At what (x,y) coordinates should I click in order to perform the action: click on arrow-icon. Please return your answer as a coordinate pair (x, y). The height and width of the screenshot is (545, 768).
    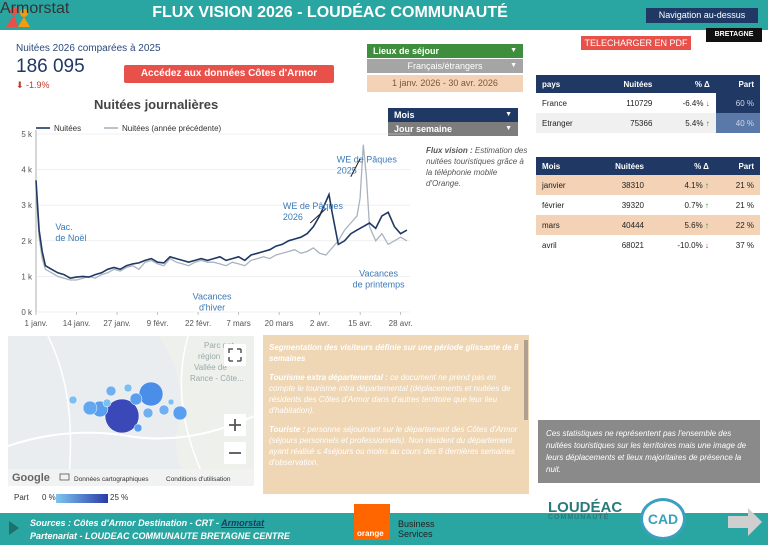
    Looking at the image, I should click on (355, 167).